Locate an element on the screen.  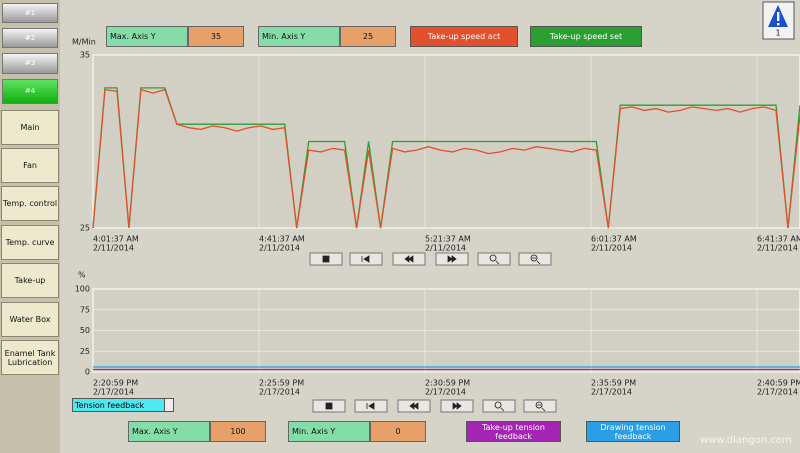
warning-mark is located at coordinates (778, 16).